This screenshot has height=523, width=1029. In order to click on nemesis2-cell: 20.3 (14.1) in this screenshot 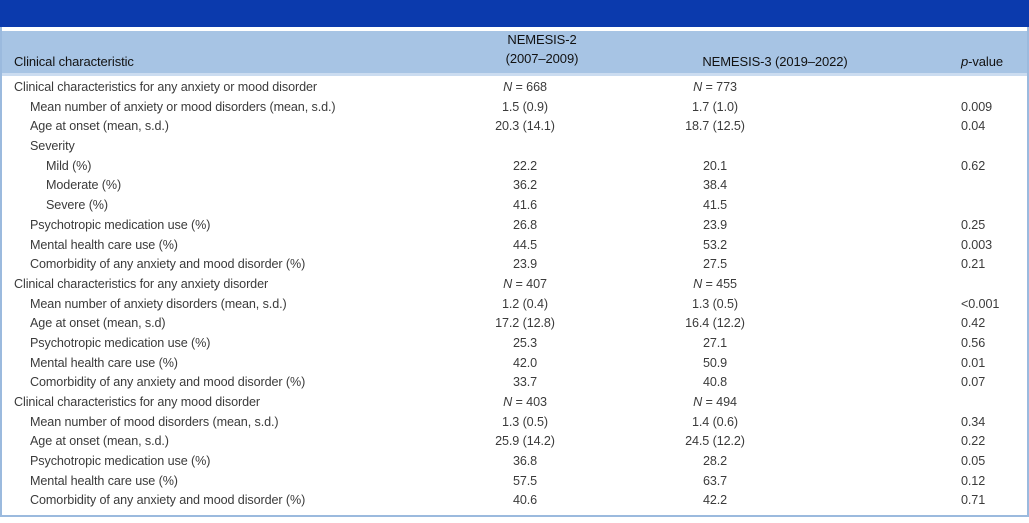, I will do `click(525, 126)`.